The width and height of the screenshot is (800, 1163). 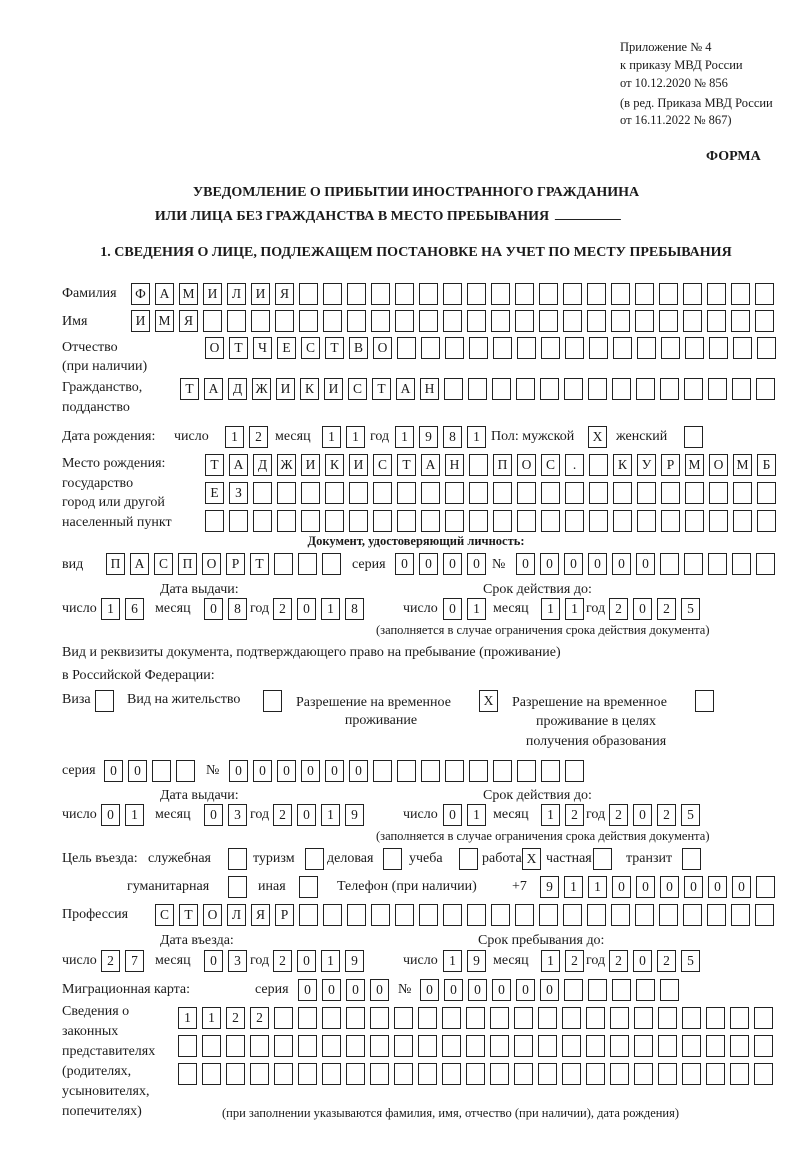 What do you see at coordinates (238, 465) in the screenshot?
I see `birth-place-box: А` at bounding box center [238, 465].